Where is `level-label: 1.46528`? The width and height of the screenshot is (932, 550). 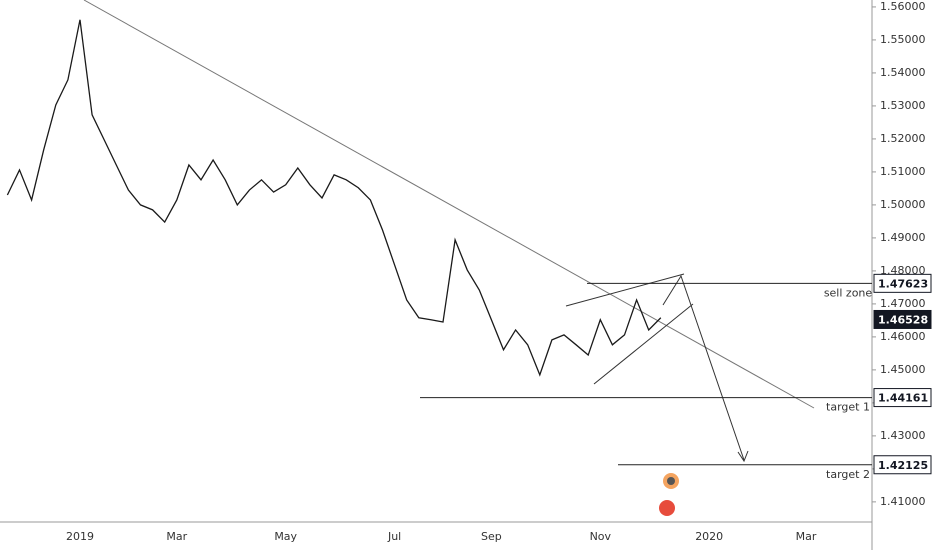
level-label: 1.46528 is located at coordinates (903, 319).